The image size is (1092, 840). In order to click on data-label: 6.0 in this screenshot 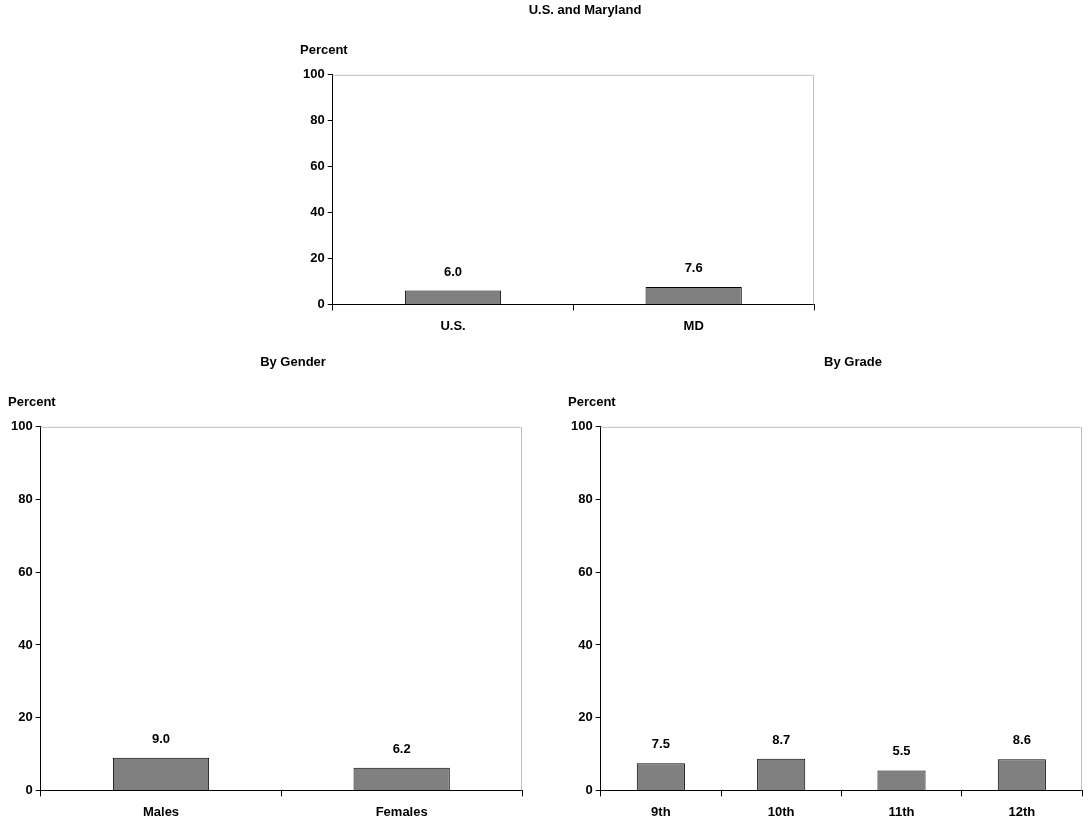, I will do `click(453, 271)`.